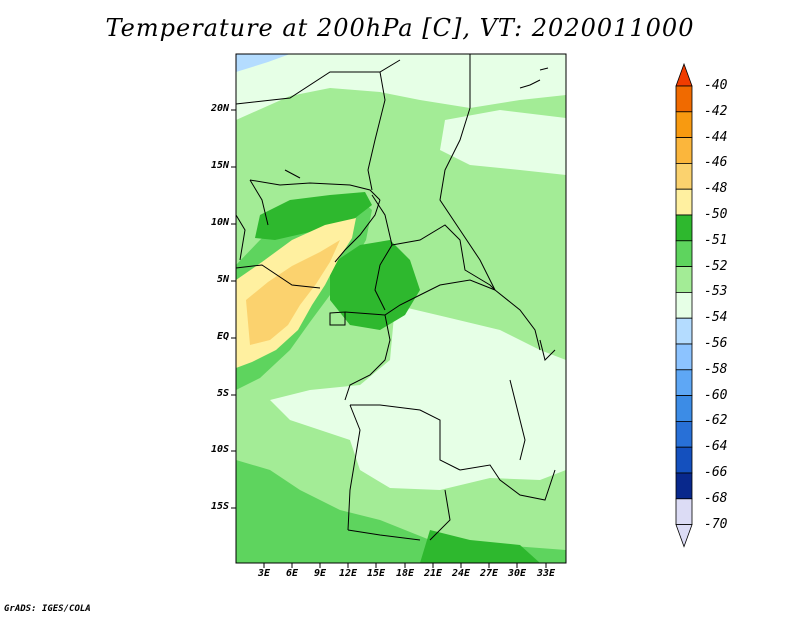 The height and width of the screenshot is (618, 800). Describe the element at coordinates (219, 222) in the screenshot. I see `lat-label-10n: 10N` at that location.